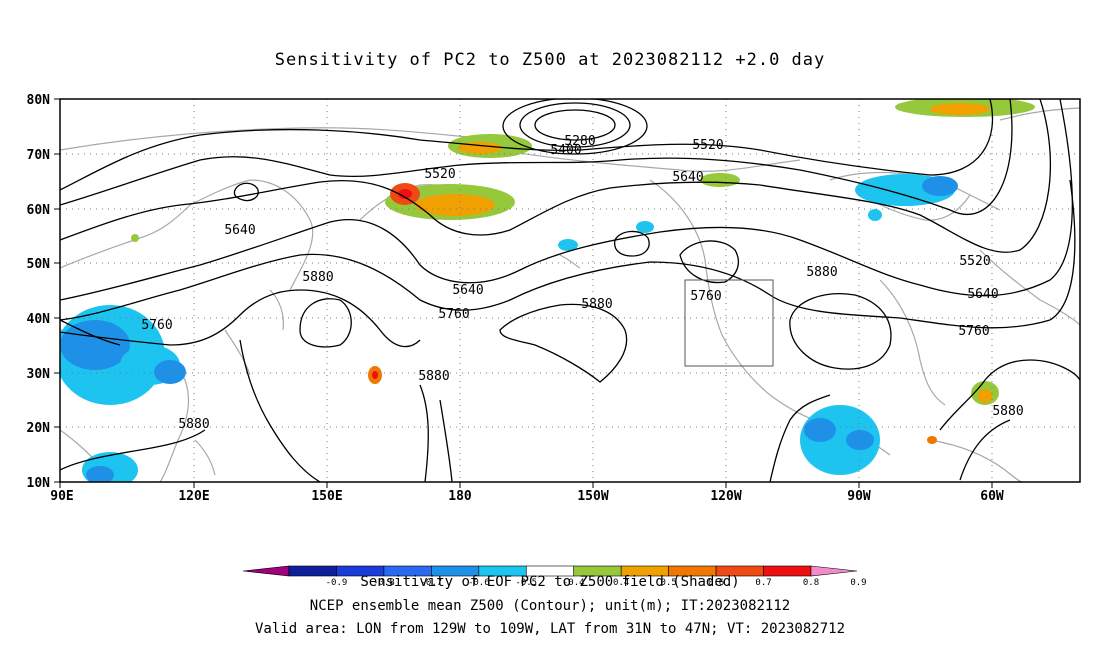  What do you see at coordinates (39, 264) in the screenshot?
I see `lat-label: 50N` at bounding box center [39, 264].